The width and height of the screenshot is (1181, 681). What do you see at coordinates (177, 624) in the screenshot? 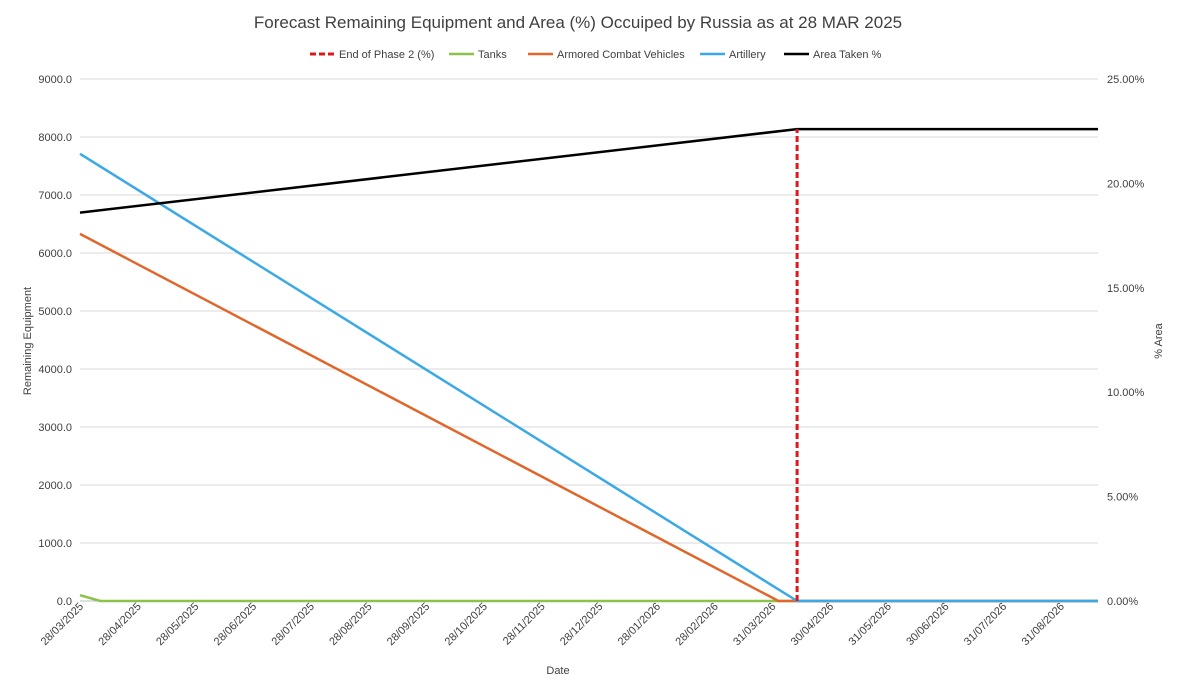
I see `x-tick-label: 28/05/2025` at bounding box center [177, 624].